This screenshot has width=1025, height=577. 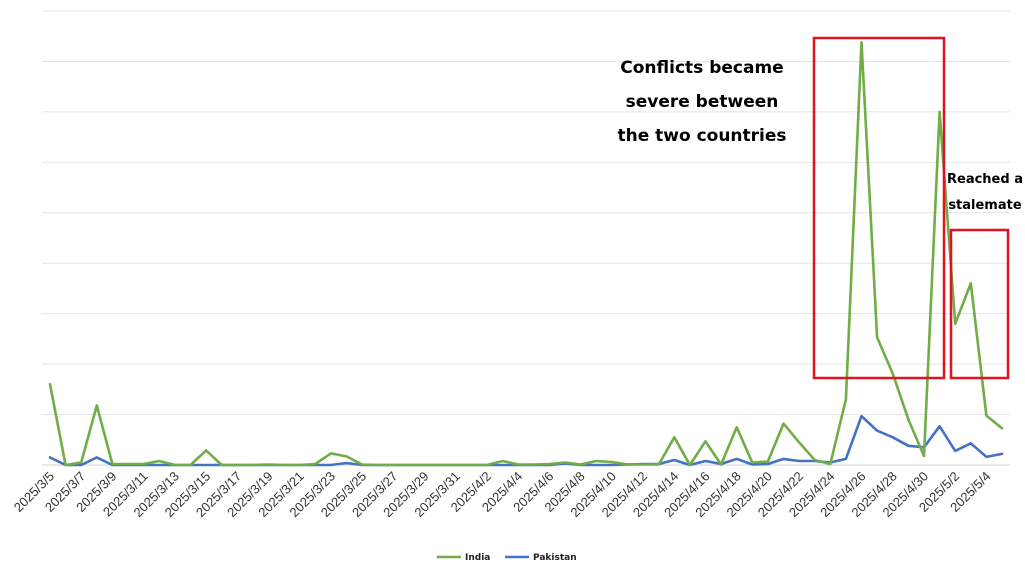 I want to click on highlight-box-stalemate, so click(x=979, y=304).